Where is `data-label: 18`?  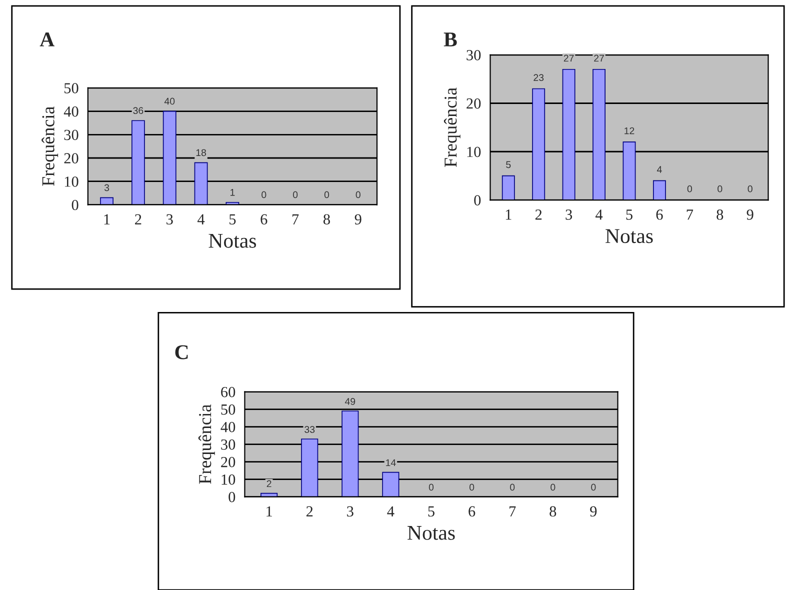
data-label: 18 is located at coordinates (201, 152).